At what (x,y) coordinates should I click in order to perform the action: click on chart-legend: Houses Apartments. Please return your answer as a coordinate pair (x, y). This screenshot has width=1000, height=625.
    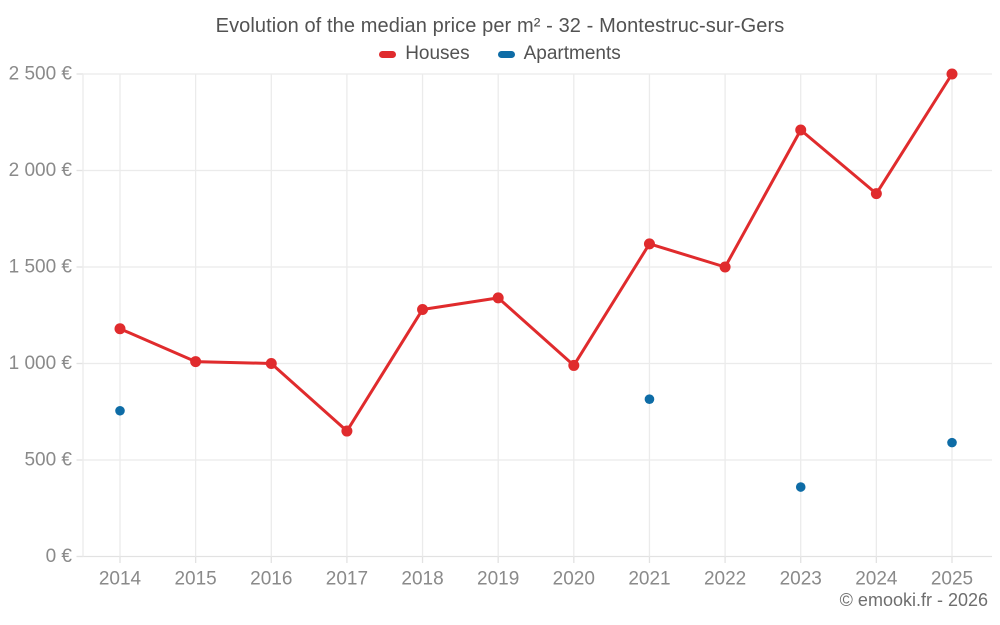
    Looking at the image, I should click on (500, 54).